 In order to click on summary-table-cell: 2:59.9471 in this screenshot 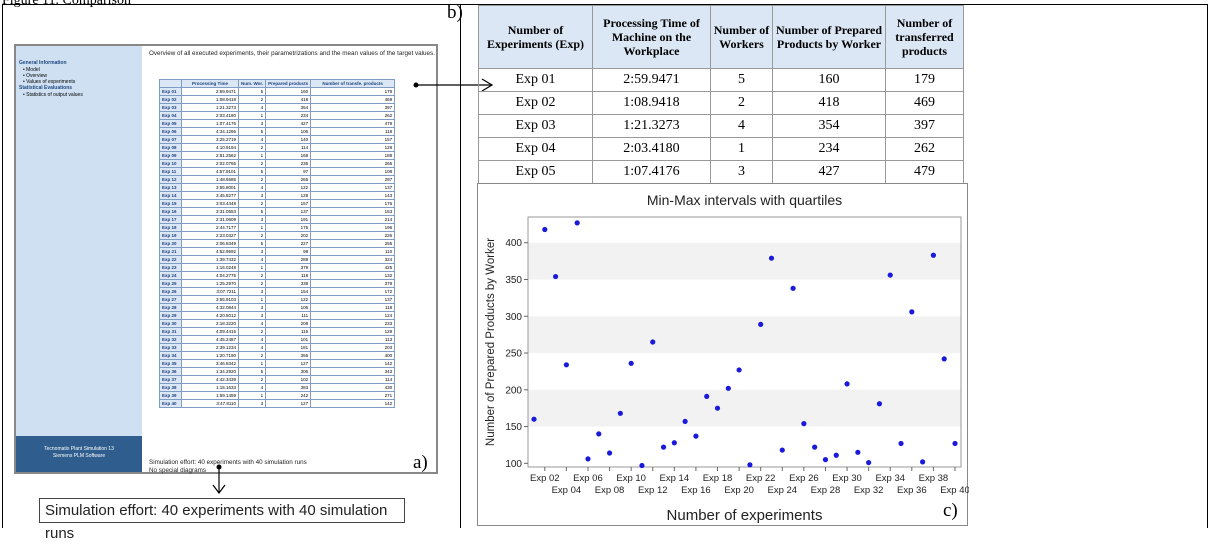, I will do `click(651, 80)`.